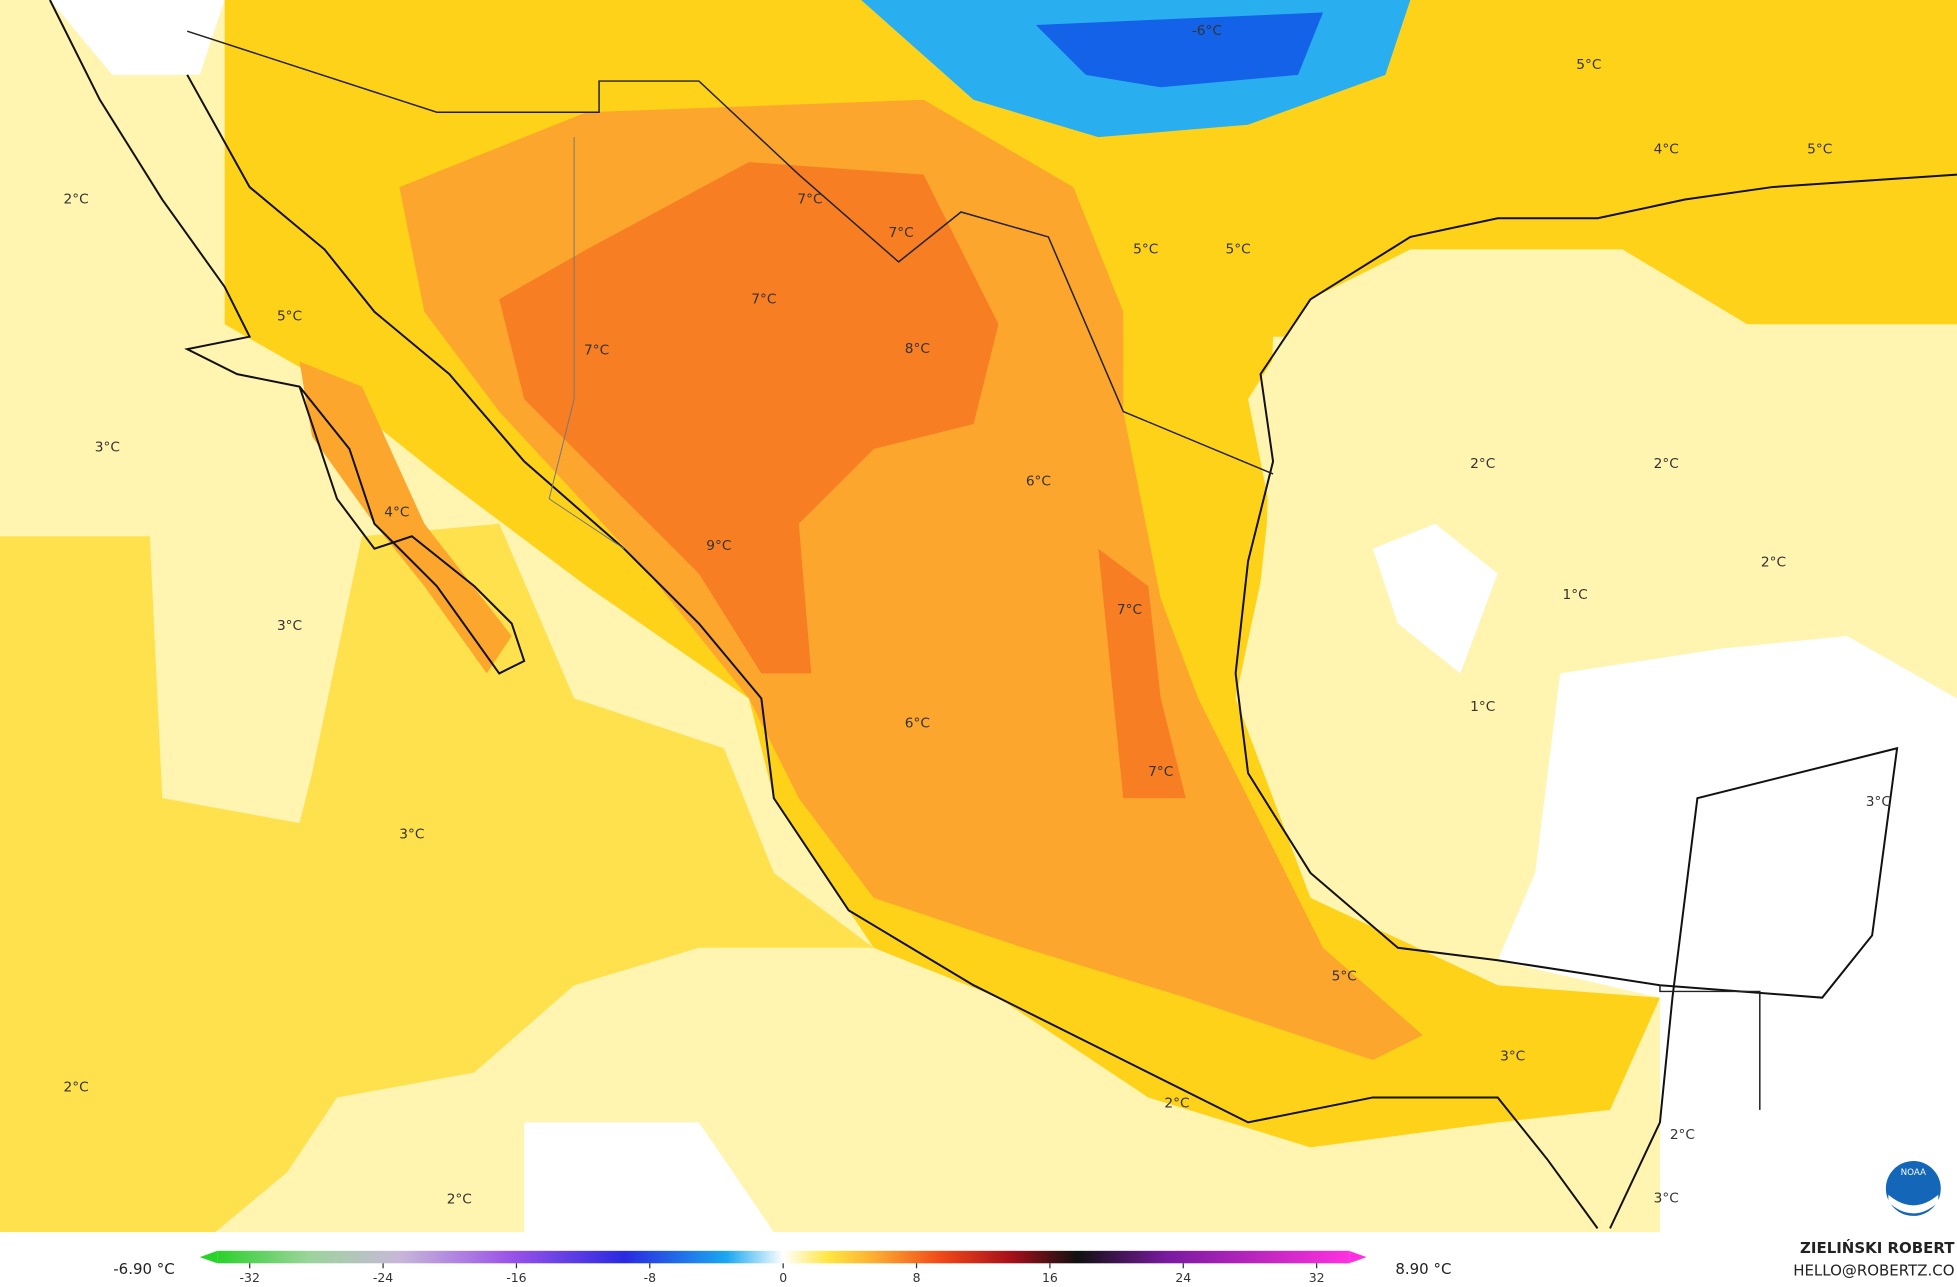 This screenshot has height=1287, width=1957. What do you see at coordinates (917, 1277) in the screenshot?
I see `colorbar-tick-label: 8` at bounding box center [917, 1277].